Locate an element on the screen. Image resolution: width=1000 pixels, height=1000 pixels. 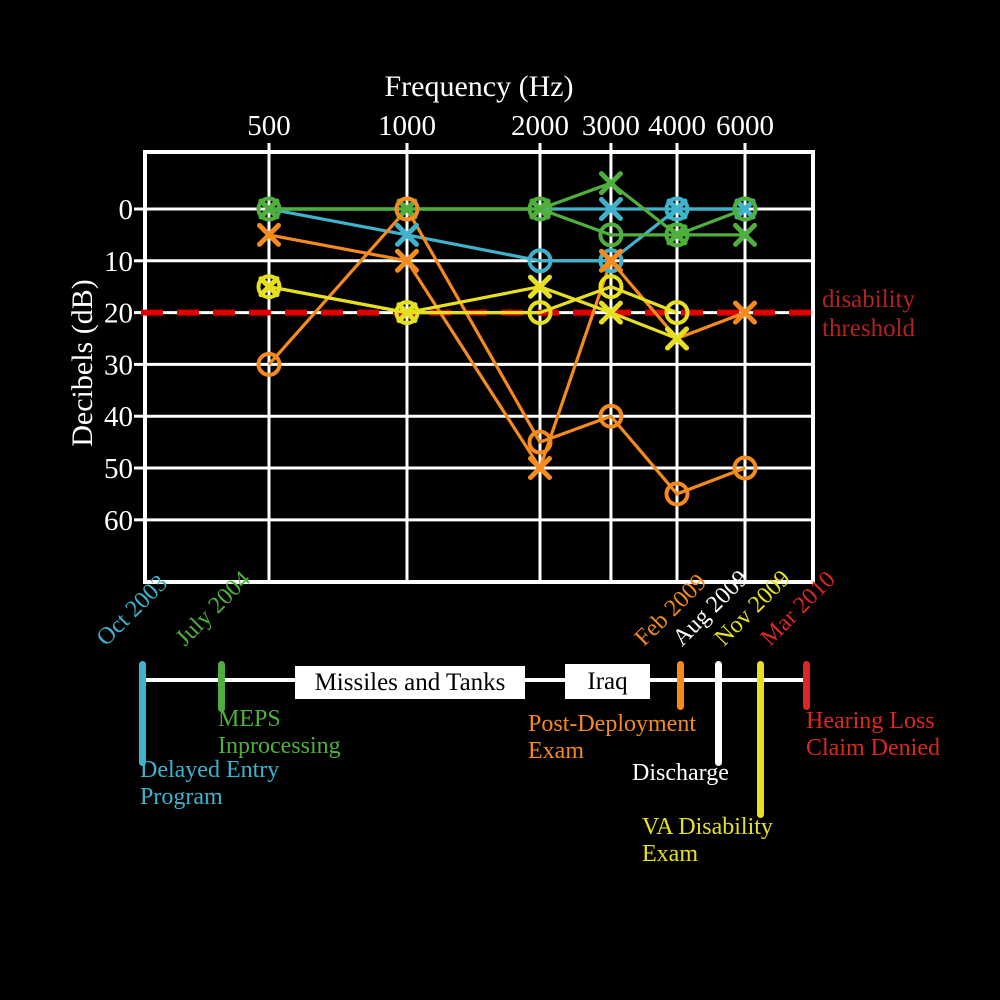
timeline-event-label-line: Claim Denied is located at coordinates (873, 748).